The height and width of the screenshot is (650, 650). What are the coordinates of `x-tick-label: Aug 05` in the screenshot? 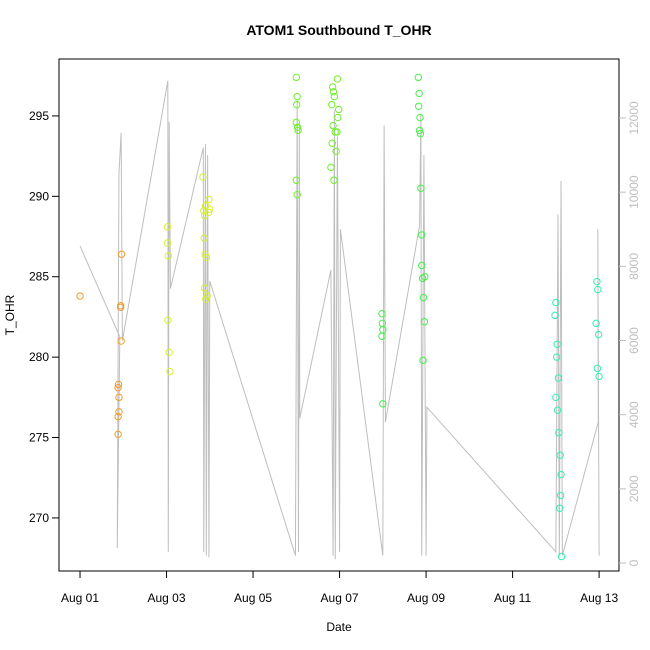 It's located at (253, 598).